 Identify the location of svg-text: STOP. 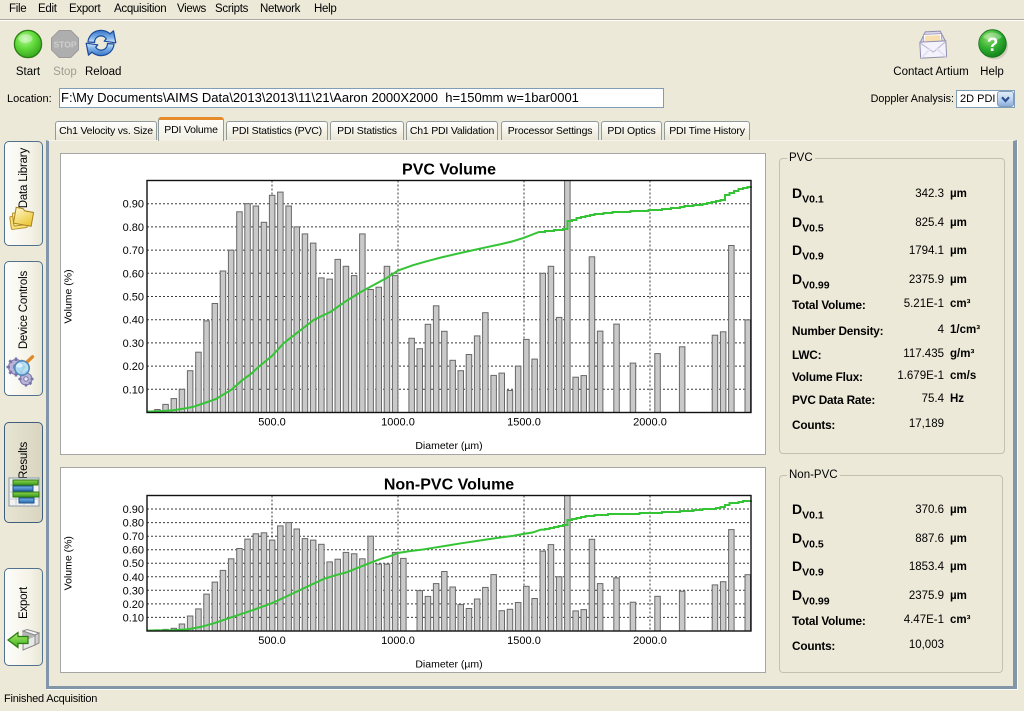
(65, 45).